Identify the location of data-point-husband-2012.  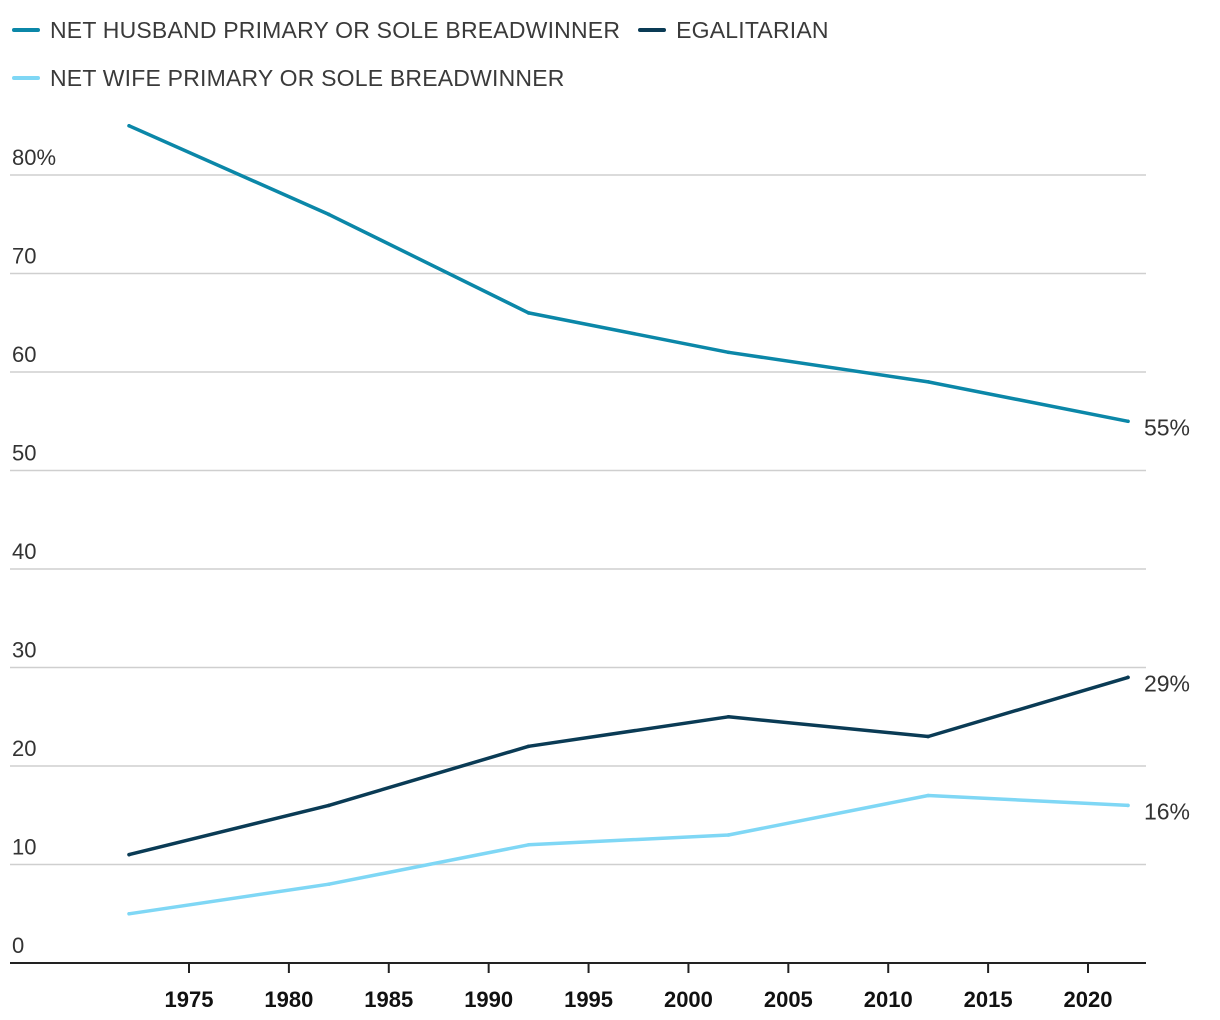
(928, 382).